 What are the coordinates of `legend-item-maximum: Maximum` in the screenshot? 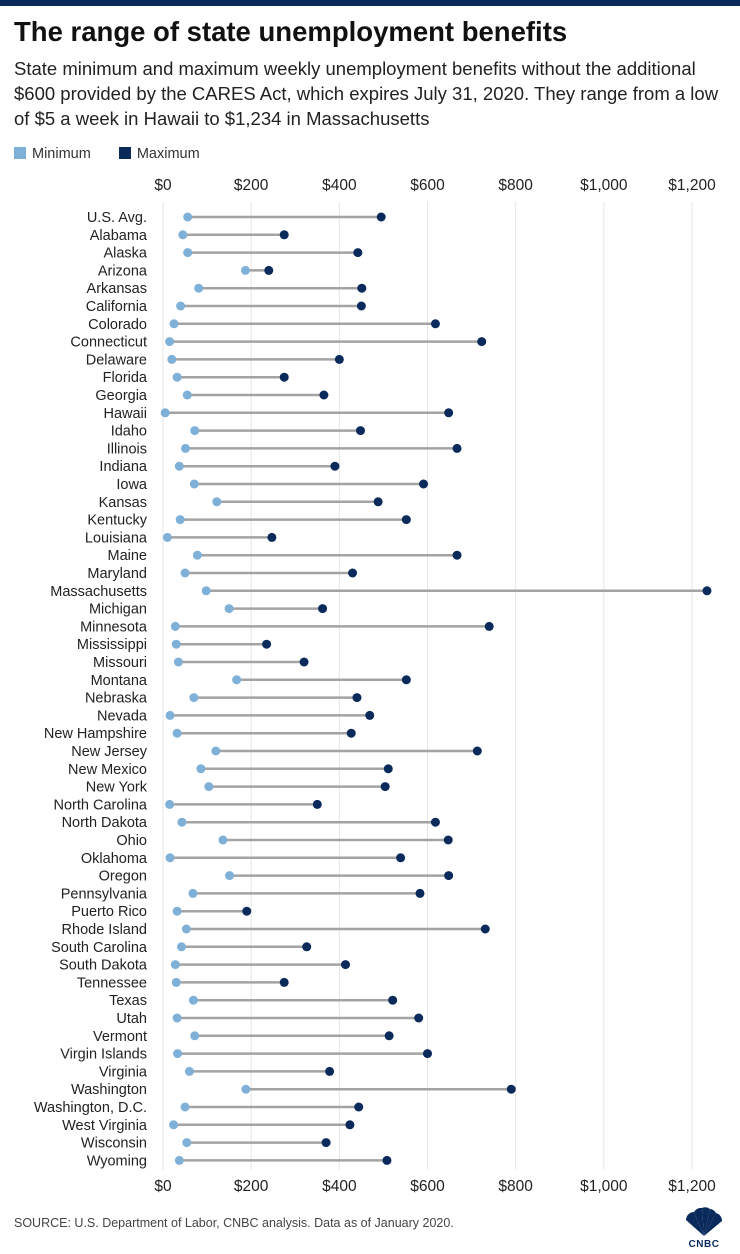 It's located at (159, 154).